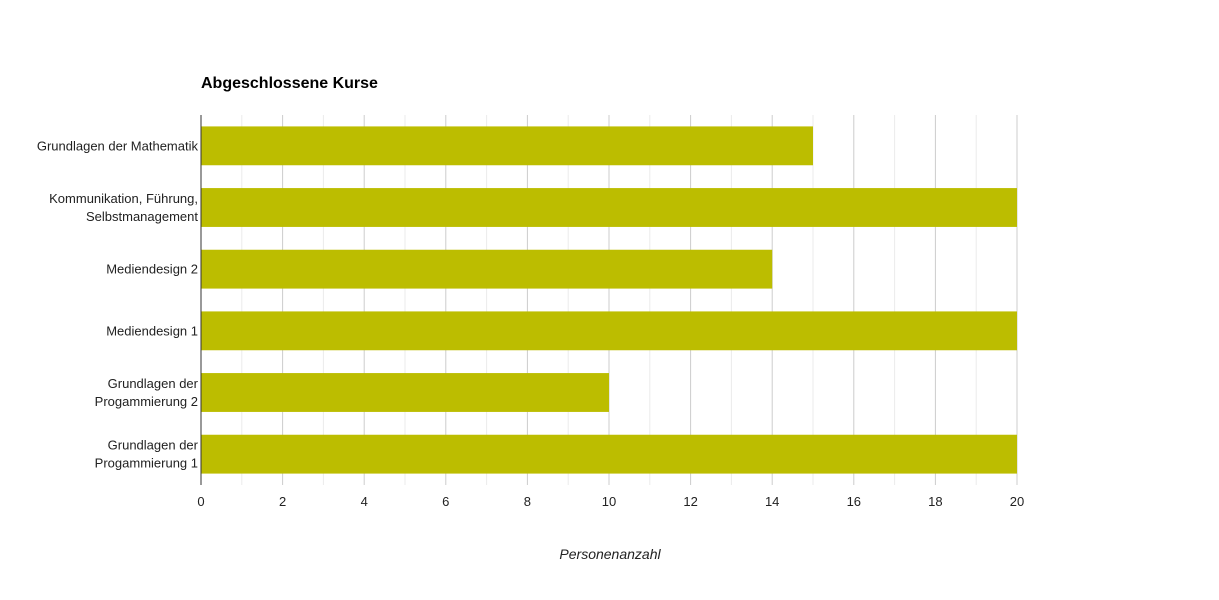  Describe the element at coordinates (152, 330) in the screenshot. I see `category-label: Mediendesign 1` at that location.